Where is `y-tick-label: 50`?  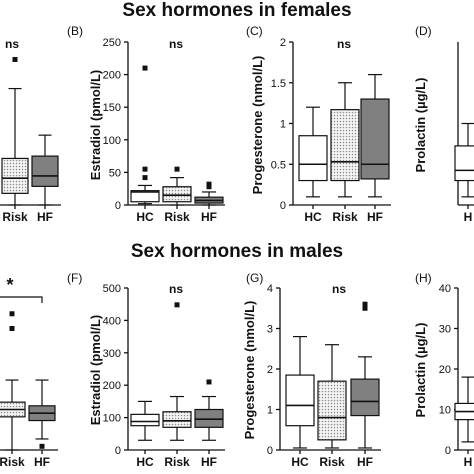
y-tick-label: 50 is located at coordinates (115, 173).